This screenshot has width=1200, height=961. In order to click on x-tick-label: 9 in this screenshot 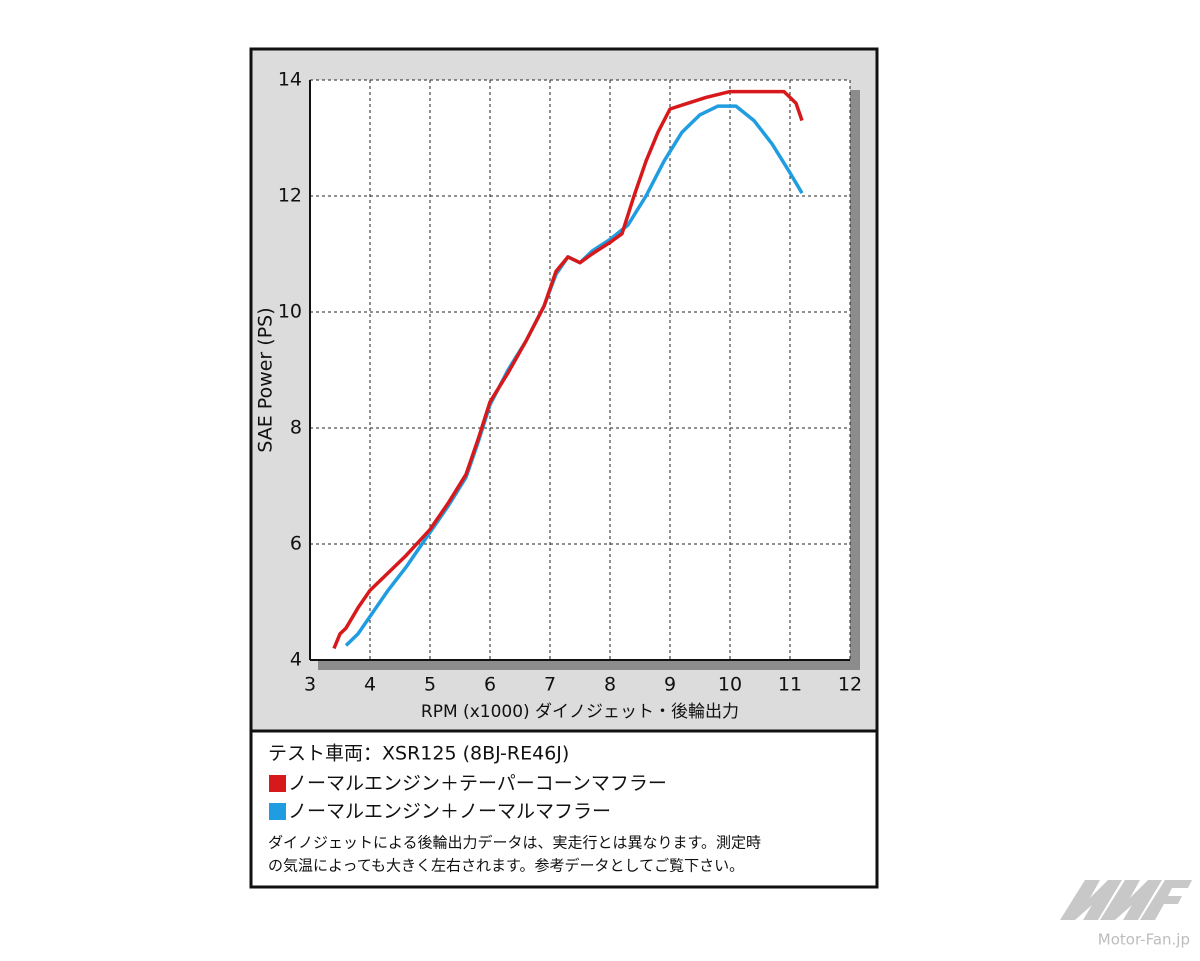, I will do `click(670, 685)`.